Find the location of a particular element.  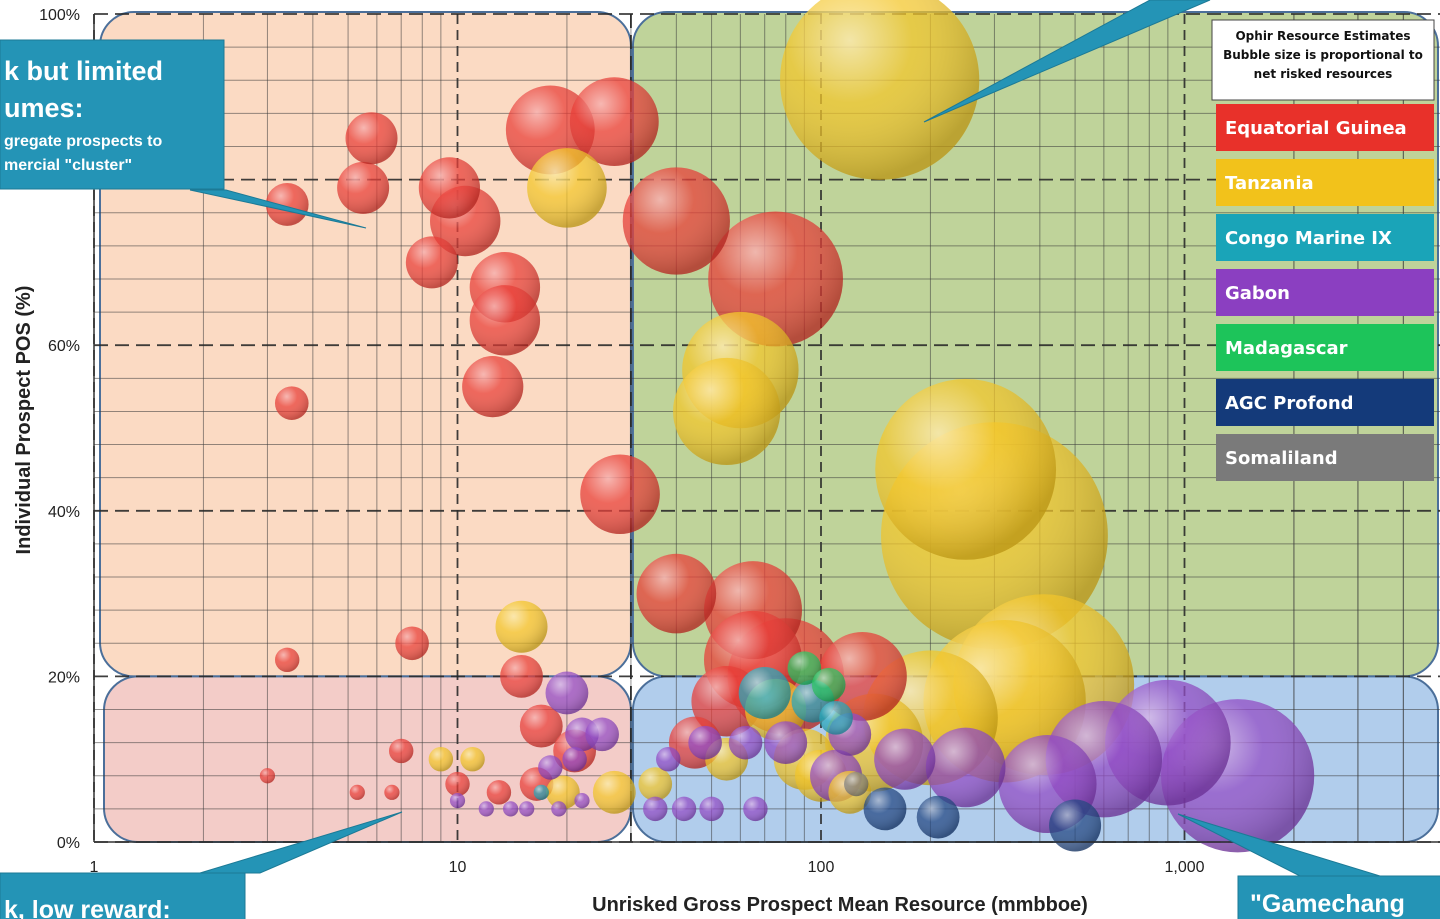

legend-title-line: net risked resources is located at coordinates (1323, 74).